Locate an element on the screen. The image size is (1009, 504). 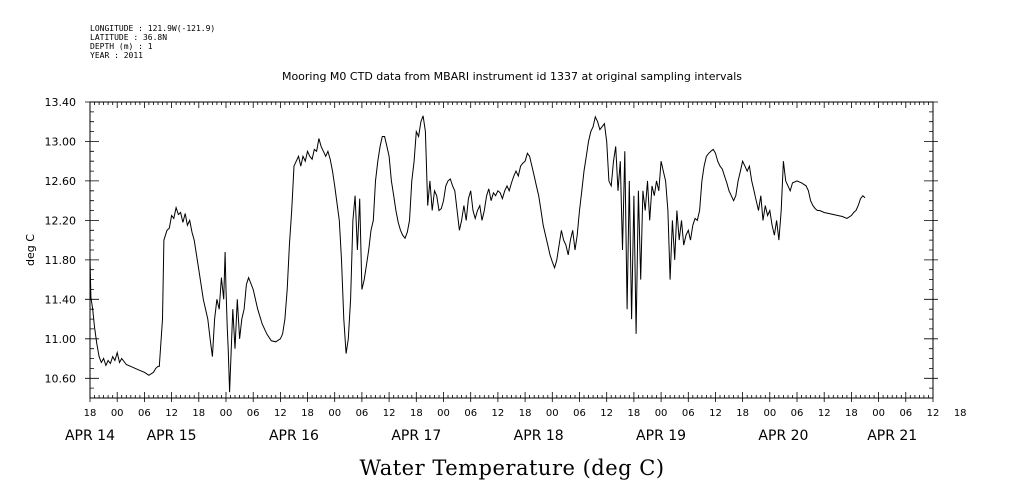
x-day-label: APR 20 is located at coordinates (783, 436).